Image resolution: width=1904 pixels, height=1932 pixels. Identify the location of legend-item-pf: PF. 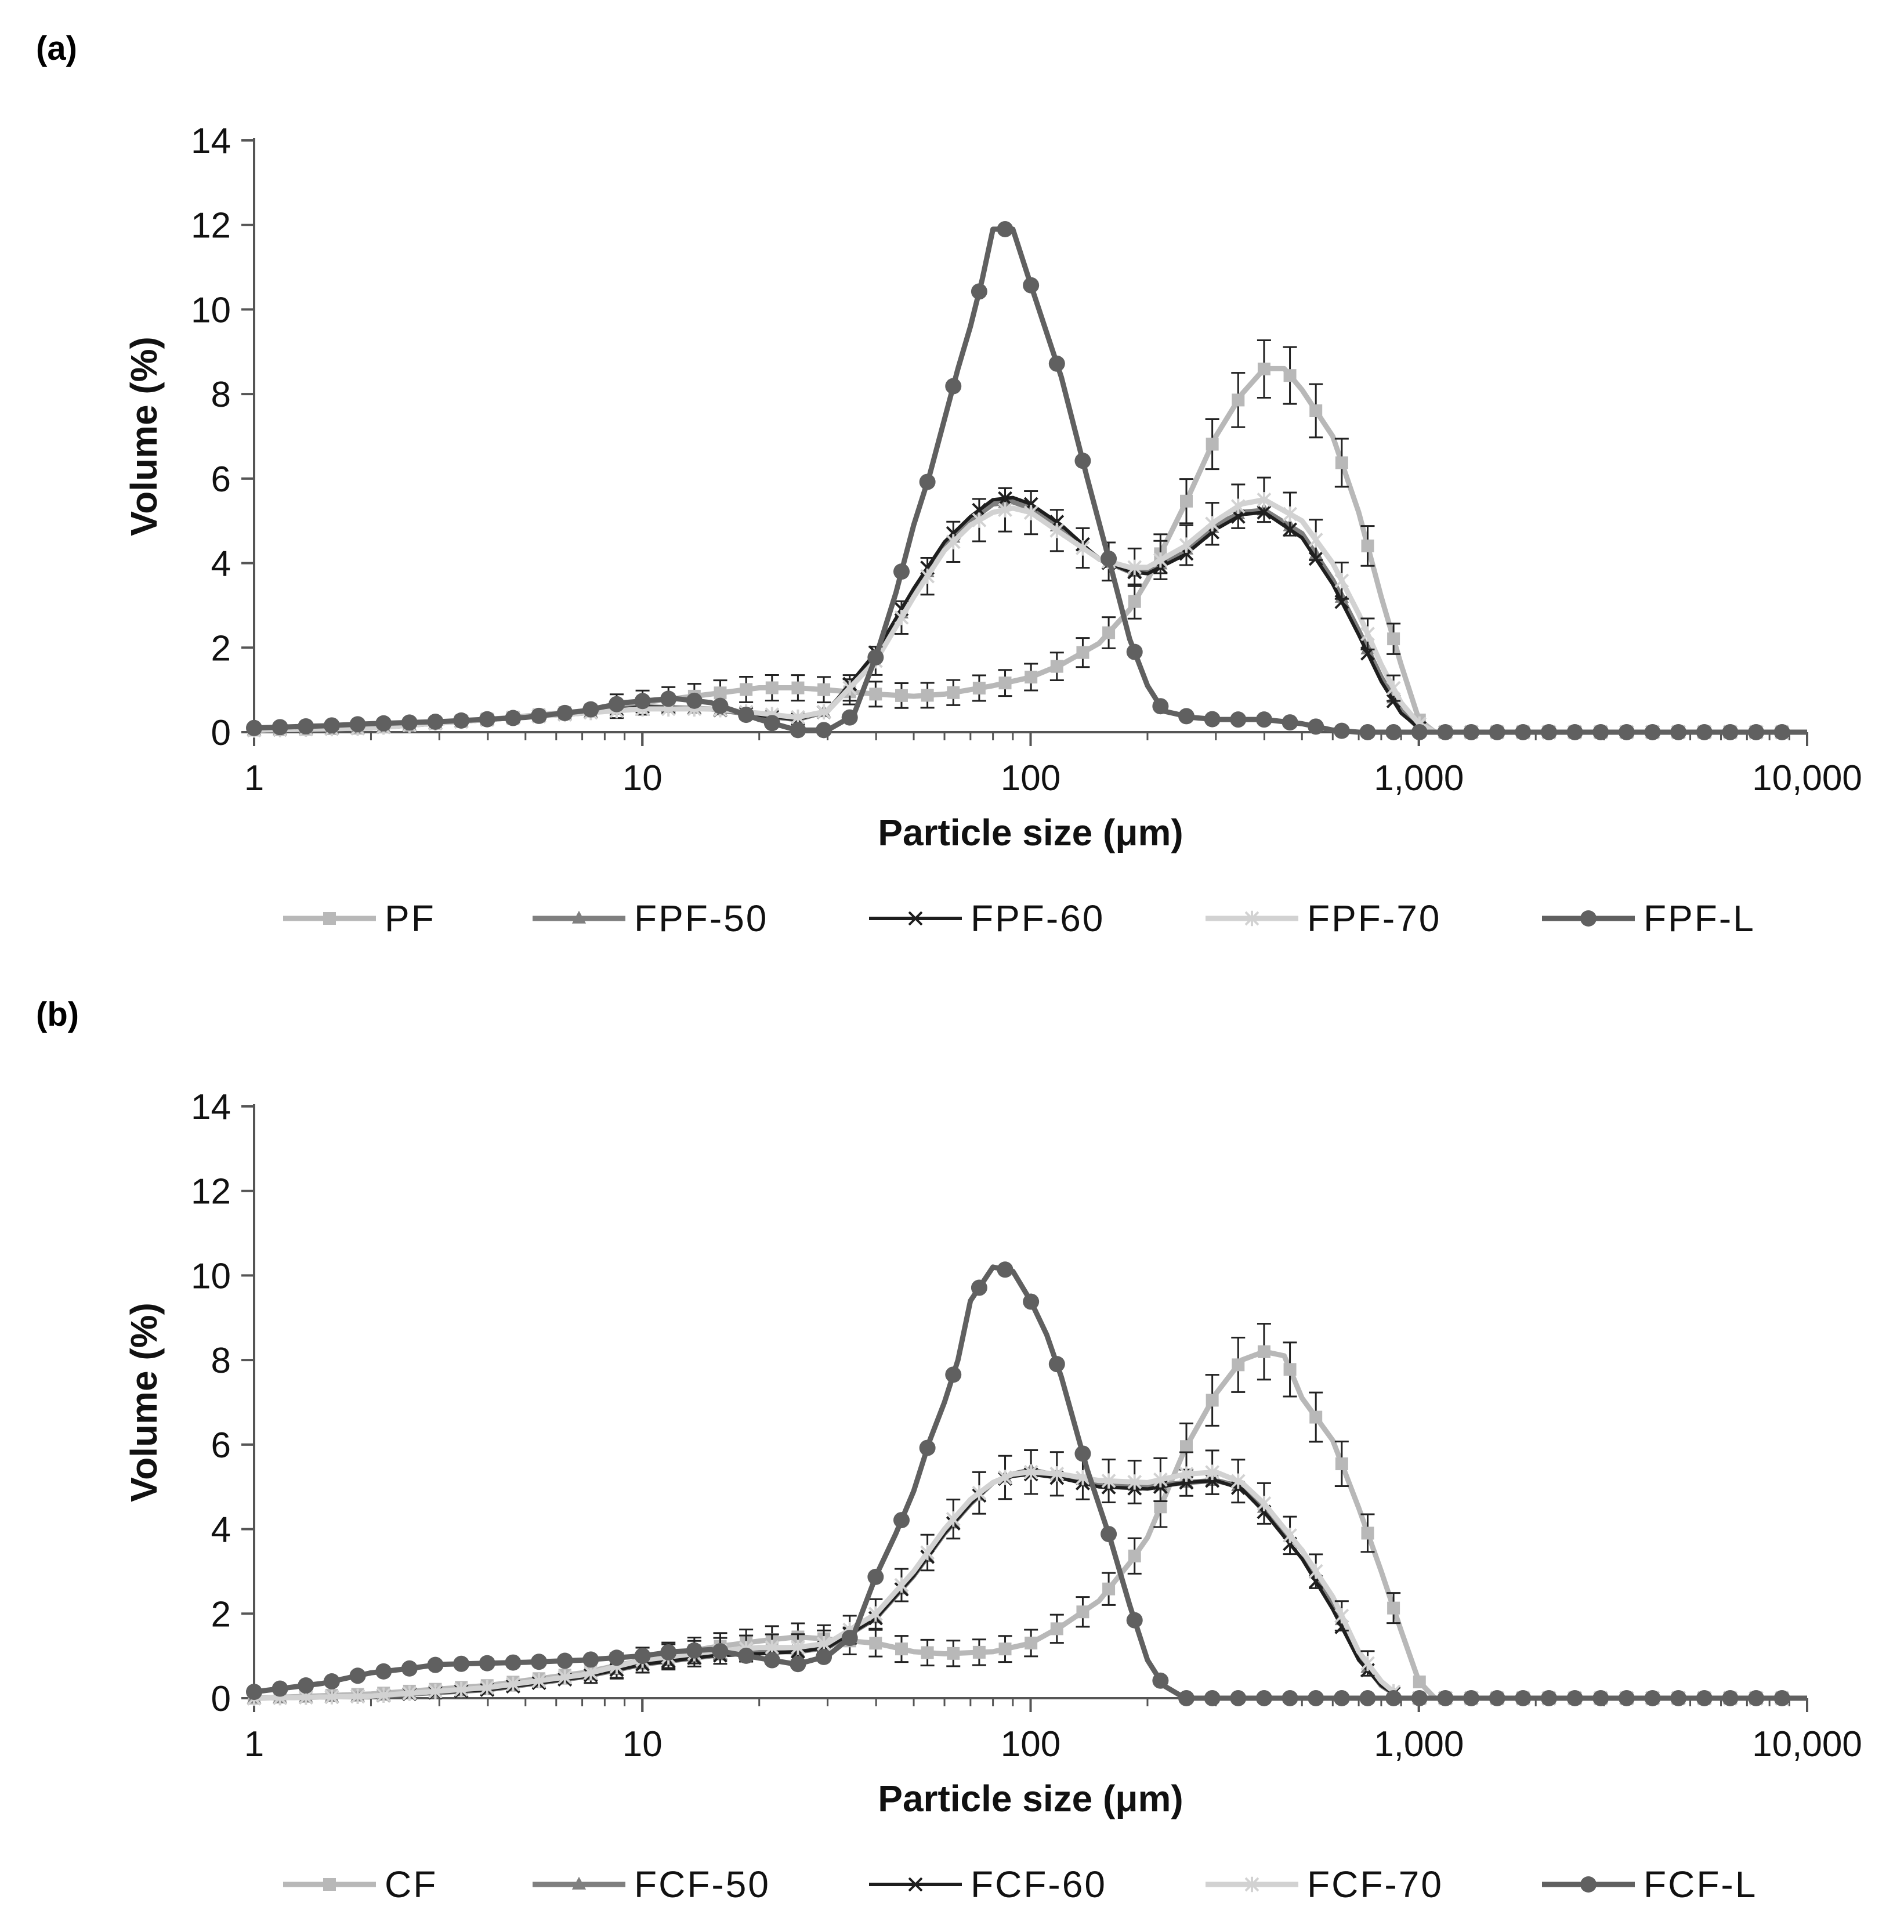
(359, 918).